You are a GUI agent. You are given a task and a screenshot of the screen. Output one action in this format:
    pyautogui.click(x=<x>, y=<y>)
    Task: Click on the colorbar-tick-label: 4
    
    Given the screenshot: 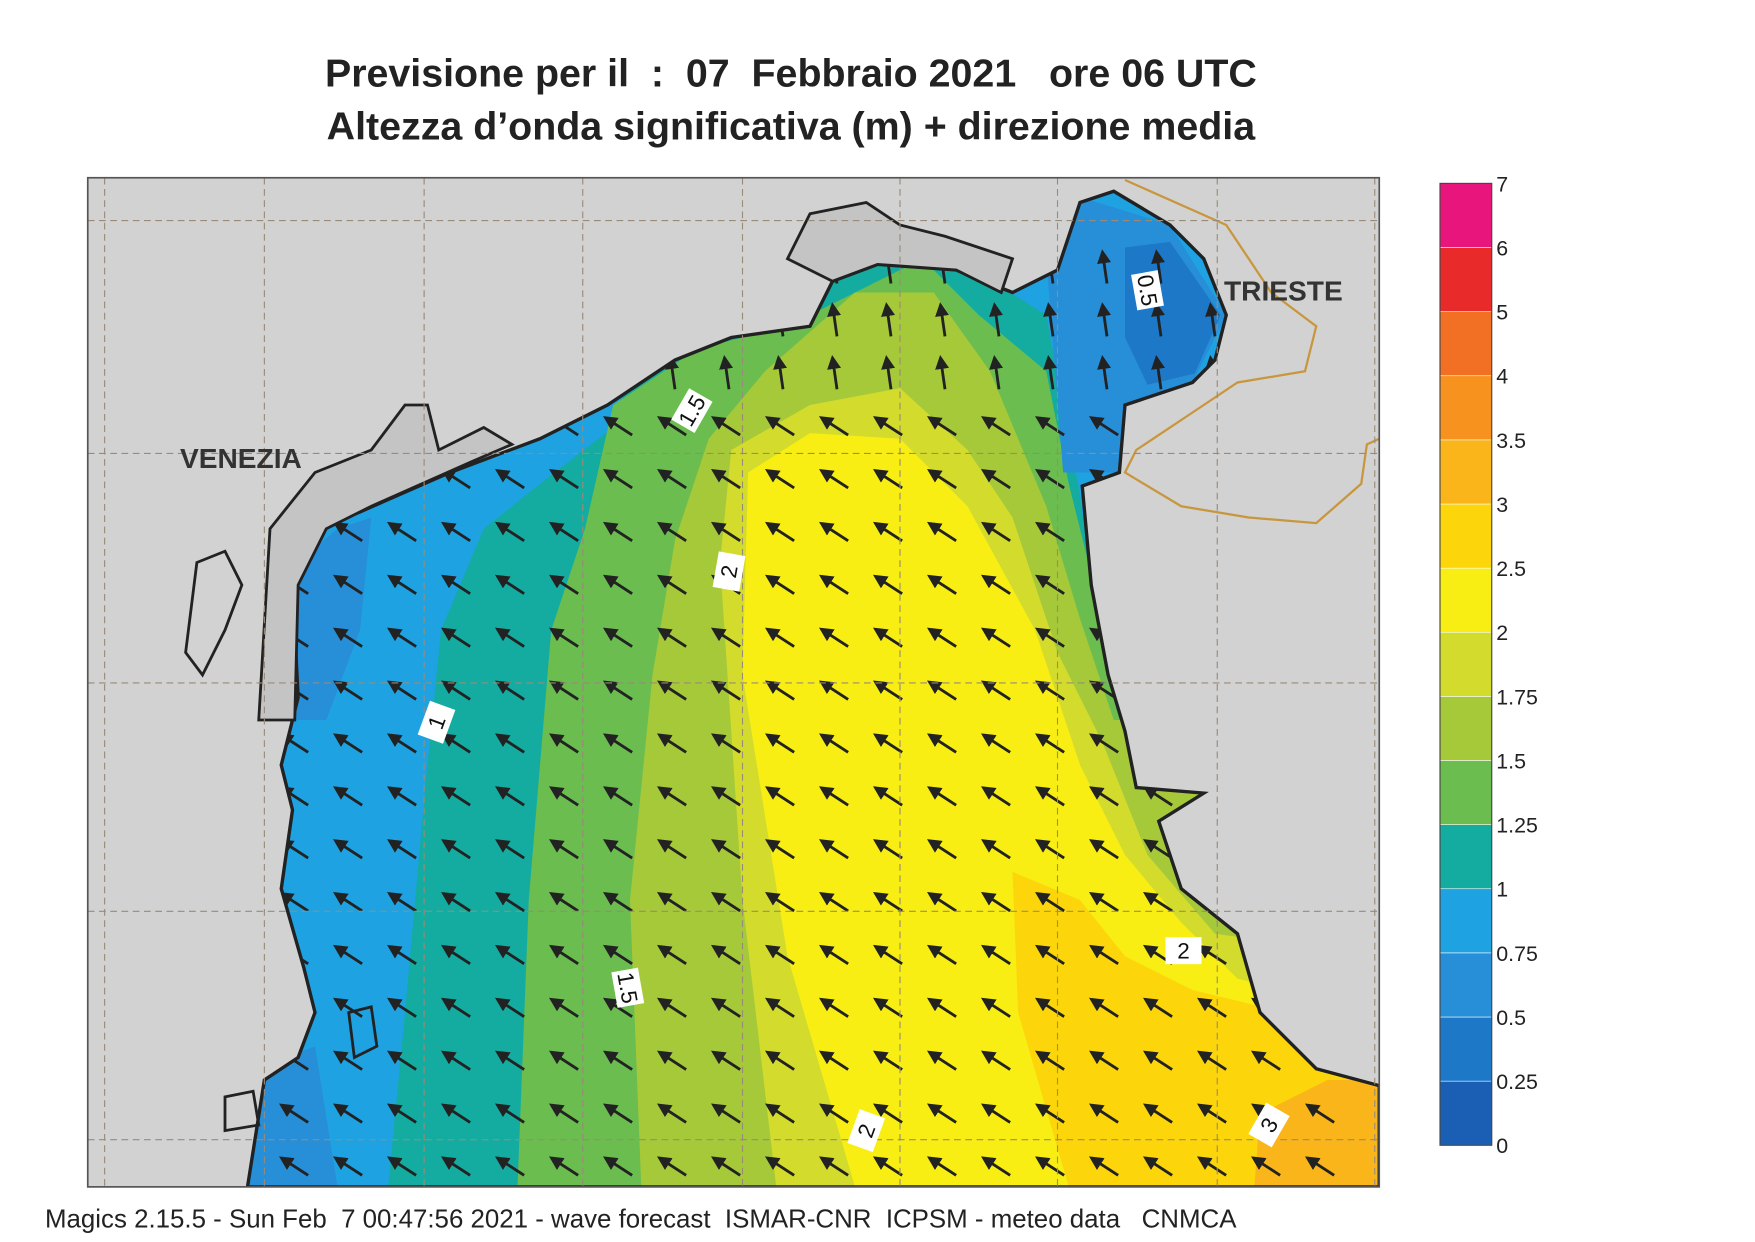 What is the action you would take?
    pyautogui.click(x=1502, y=377)
    